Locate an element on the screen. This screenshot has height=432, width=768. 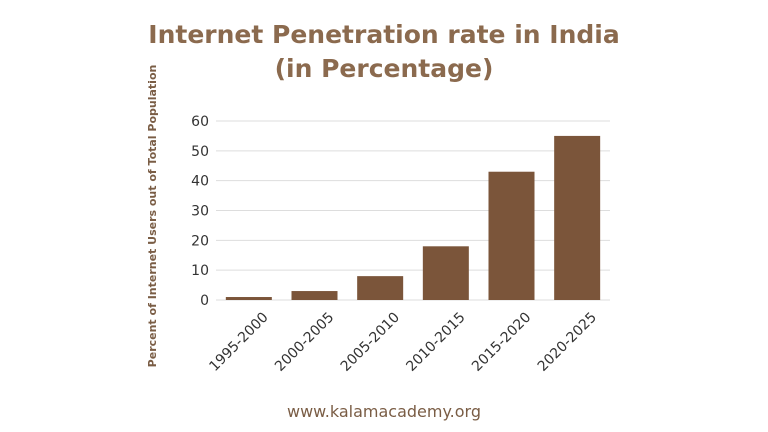
x-tick-label: 2020-2025 is located at coordinates (567, 342).